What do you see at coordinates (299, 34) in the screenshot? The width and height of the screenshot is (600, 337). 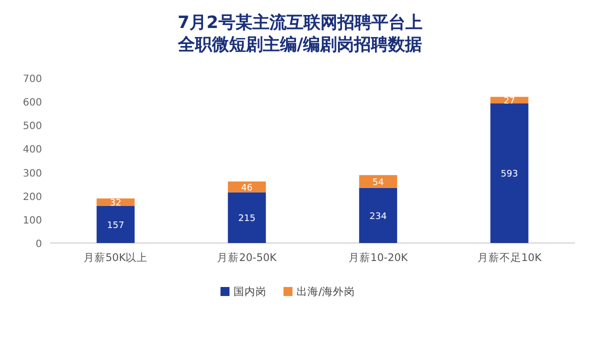 I see `chart-title: 7月2号某主流互联网招聘平台上全职微短剧主编/编剧岗招聘数据` at bounding box center [299, 34].